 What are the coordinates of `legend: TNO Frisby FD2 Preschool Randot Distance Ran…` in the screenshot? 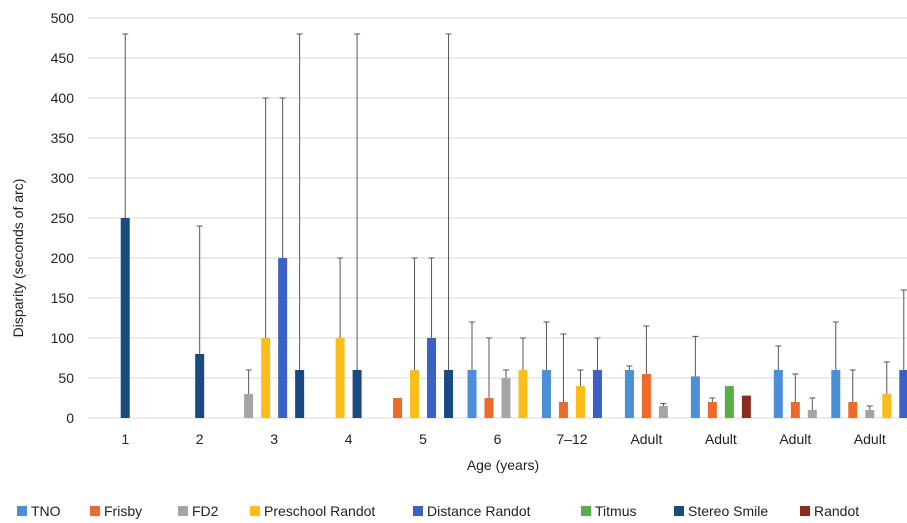 It's located at (438, 511).